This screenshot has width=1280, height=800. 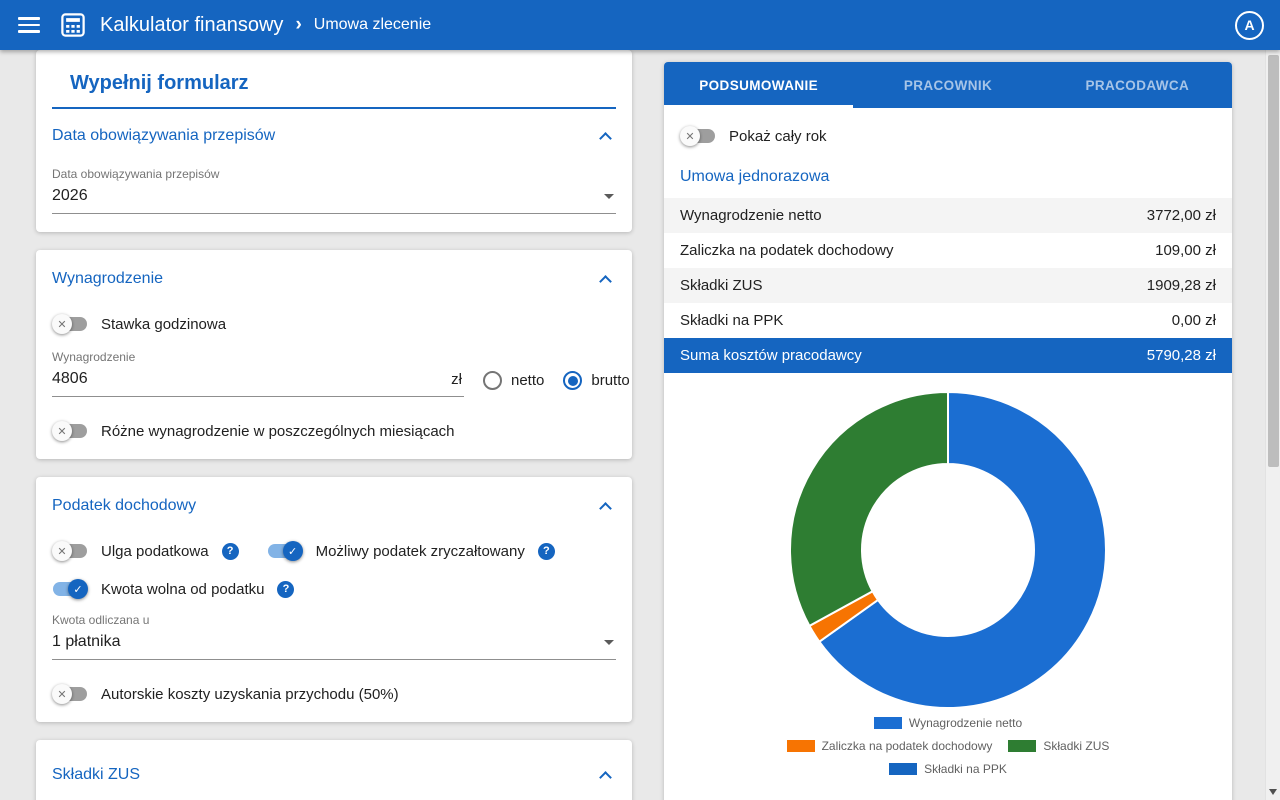 What do you see at coordinates (108, 278) in the screenshot?
I see `section-title: Wynagrodzenie` at bounding box center [108, 278].